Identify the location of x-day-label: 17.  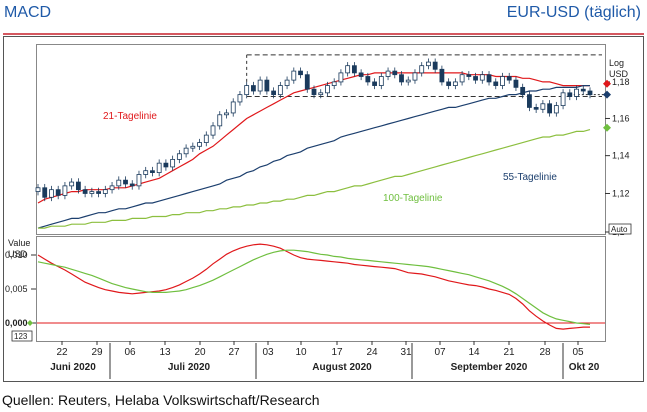
(337, 352).